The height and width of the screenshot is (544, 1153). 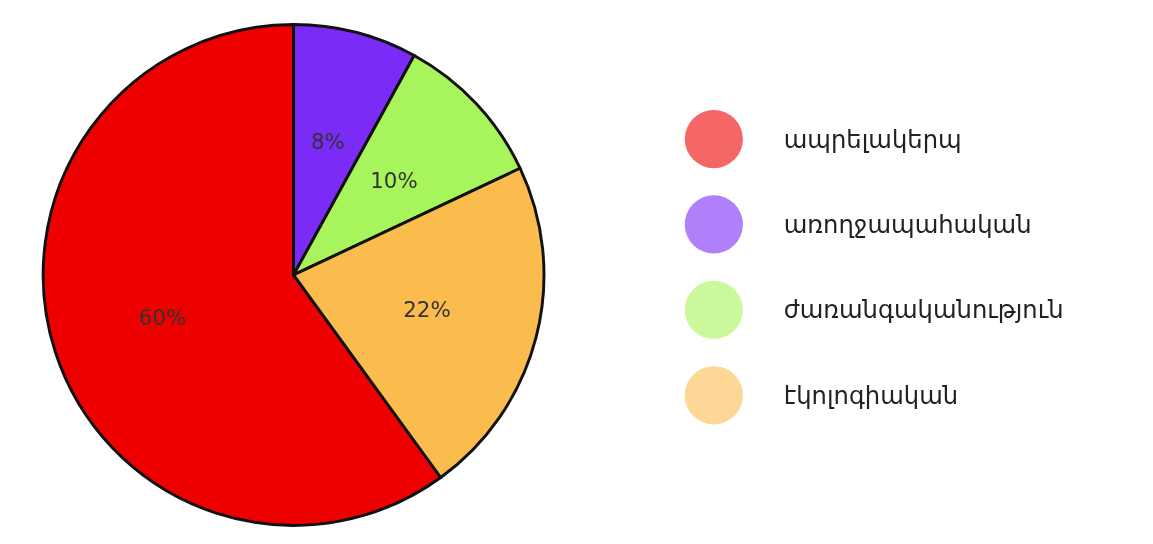 What do you see at coordinates (907, 224) in the screenshot?
I see `legend-label: առողջապահական` at bounding box center [907, 224].